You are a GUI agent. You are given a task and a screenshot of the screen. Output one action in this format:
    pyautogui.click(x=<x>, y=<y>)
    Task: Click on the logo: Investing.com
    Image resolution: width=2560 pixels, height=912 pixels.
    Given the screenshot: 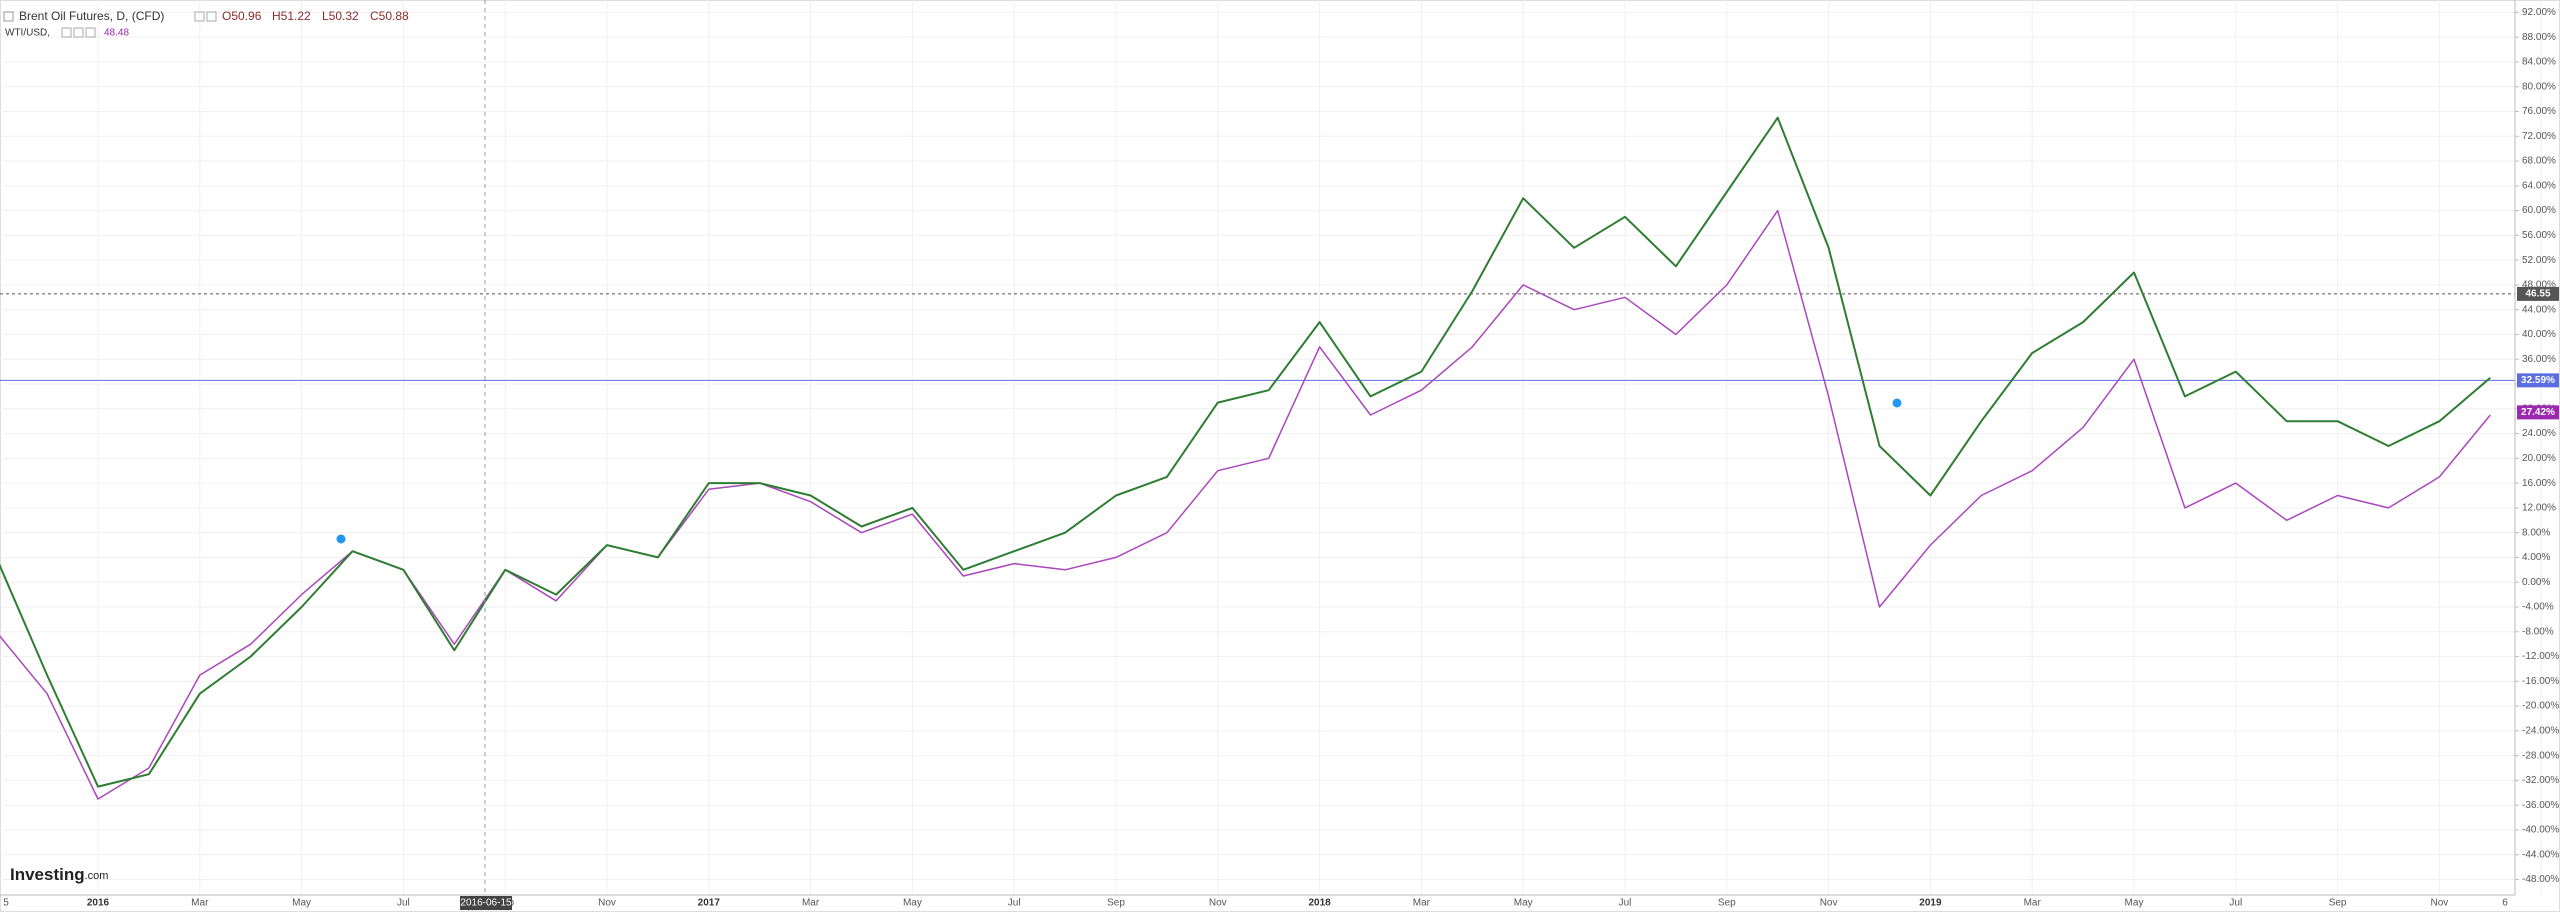 What is the action you would take?
    pyautogui.click(x=59, y=874)
    